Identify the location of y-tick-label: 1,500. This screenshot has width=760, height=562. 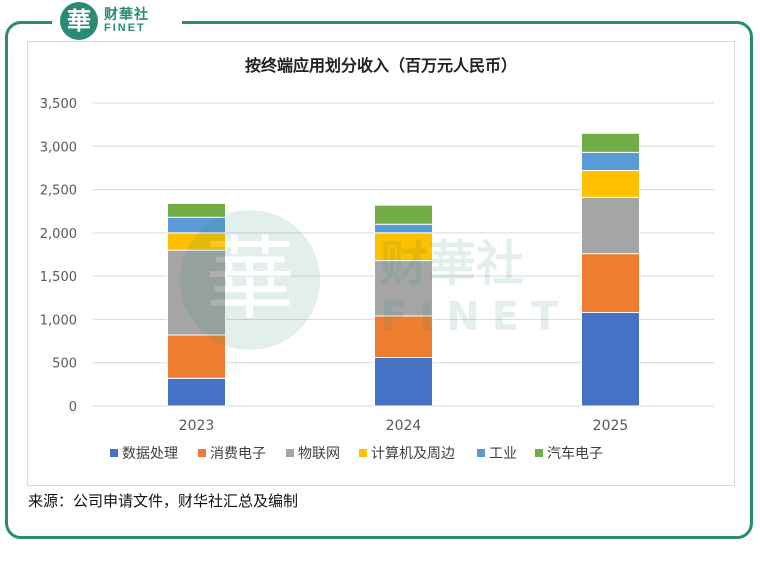
(58, 277).